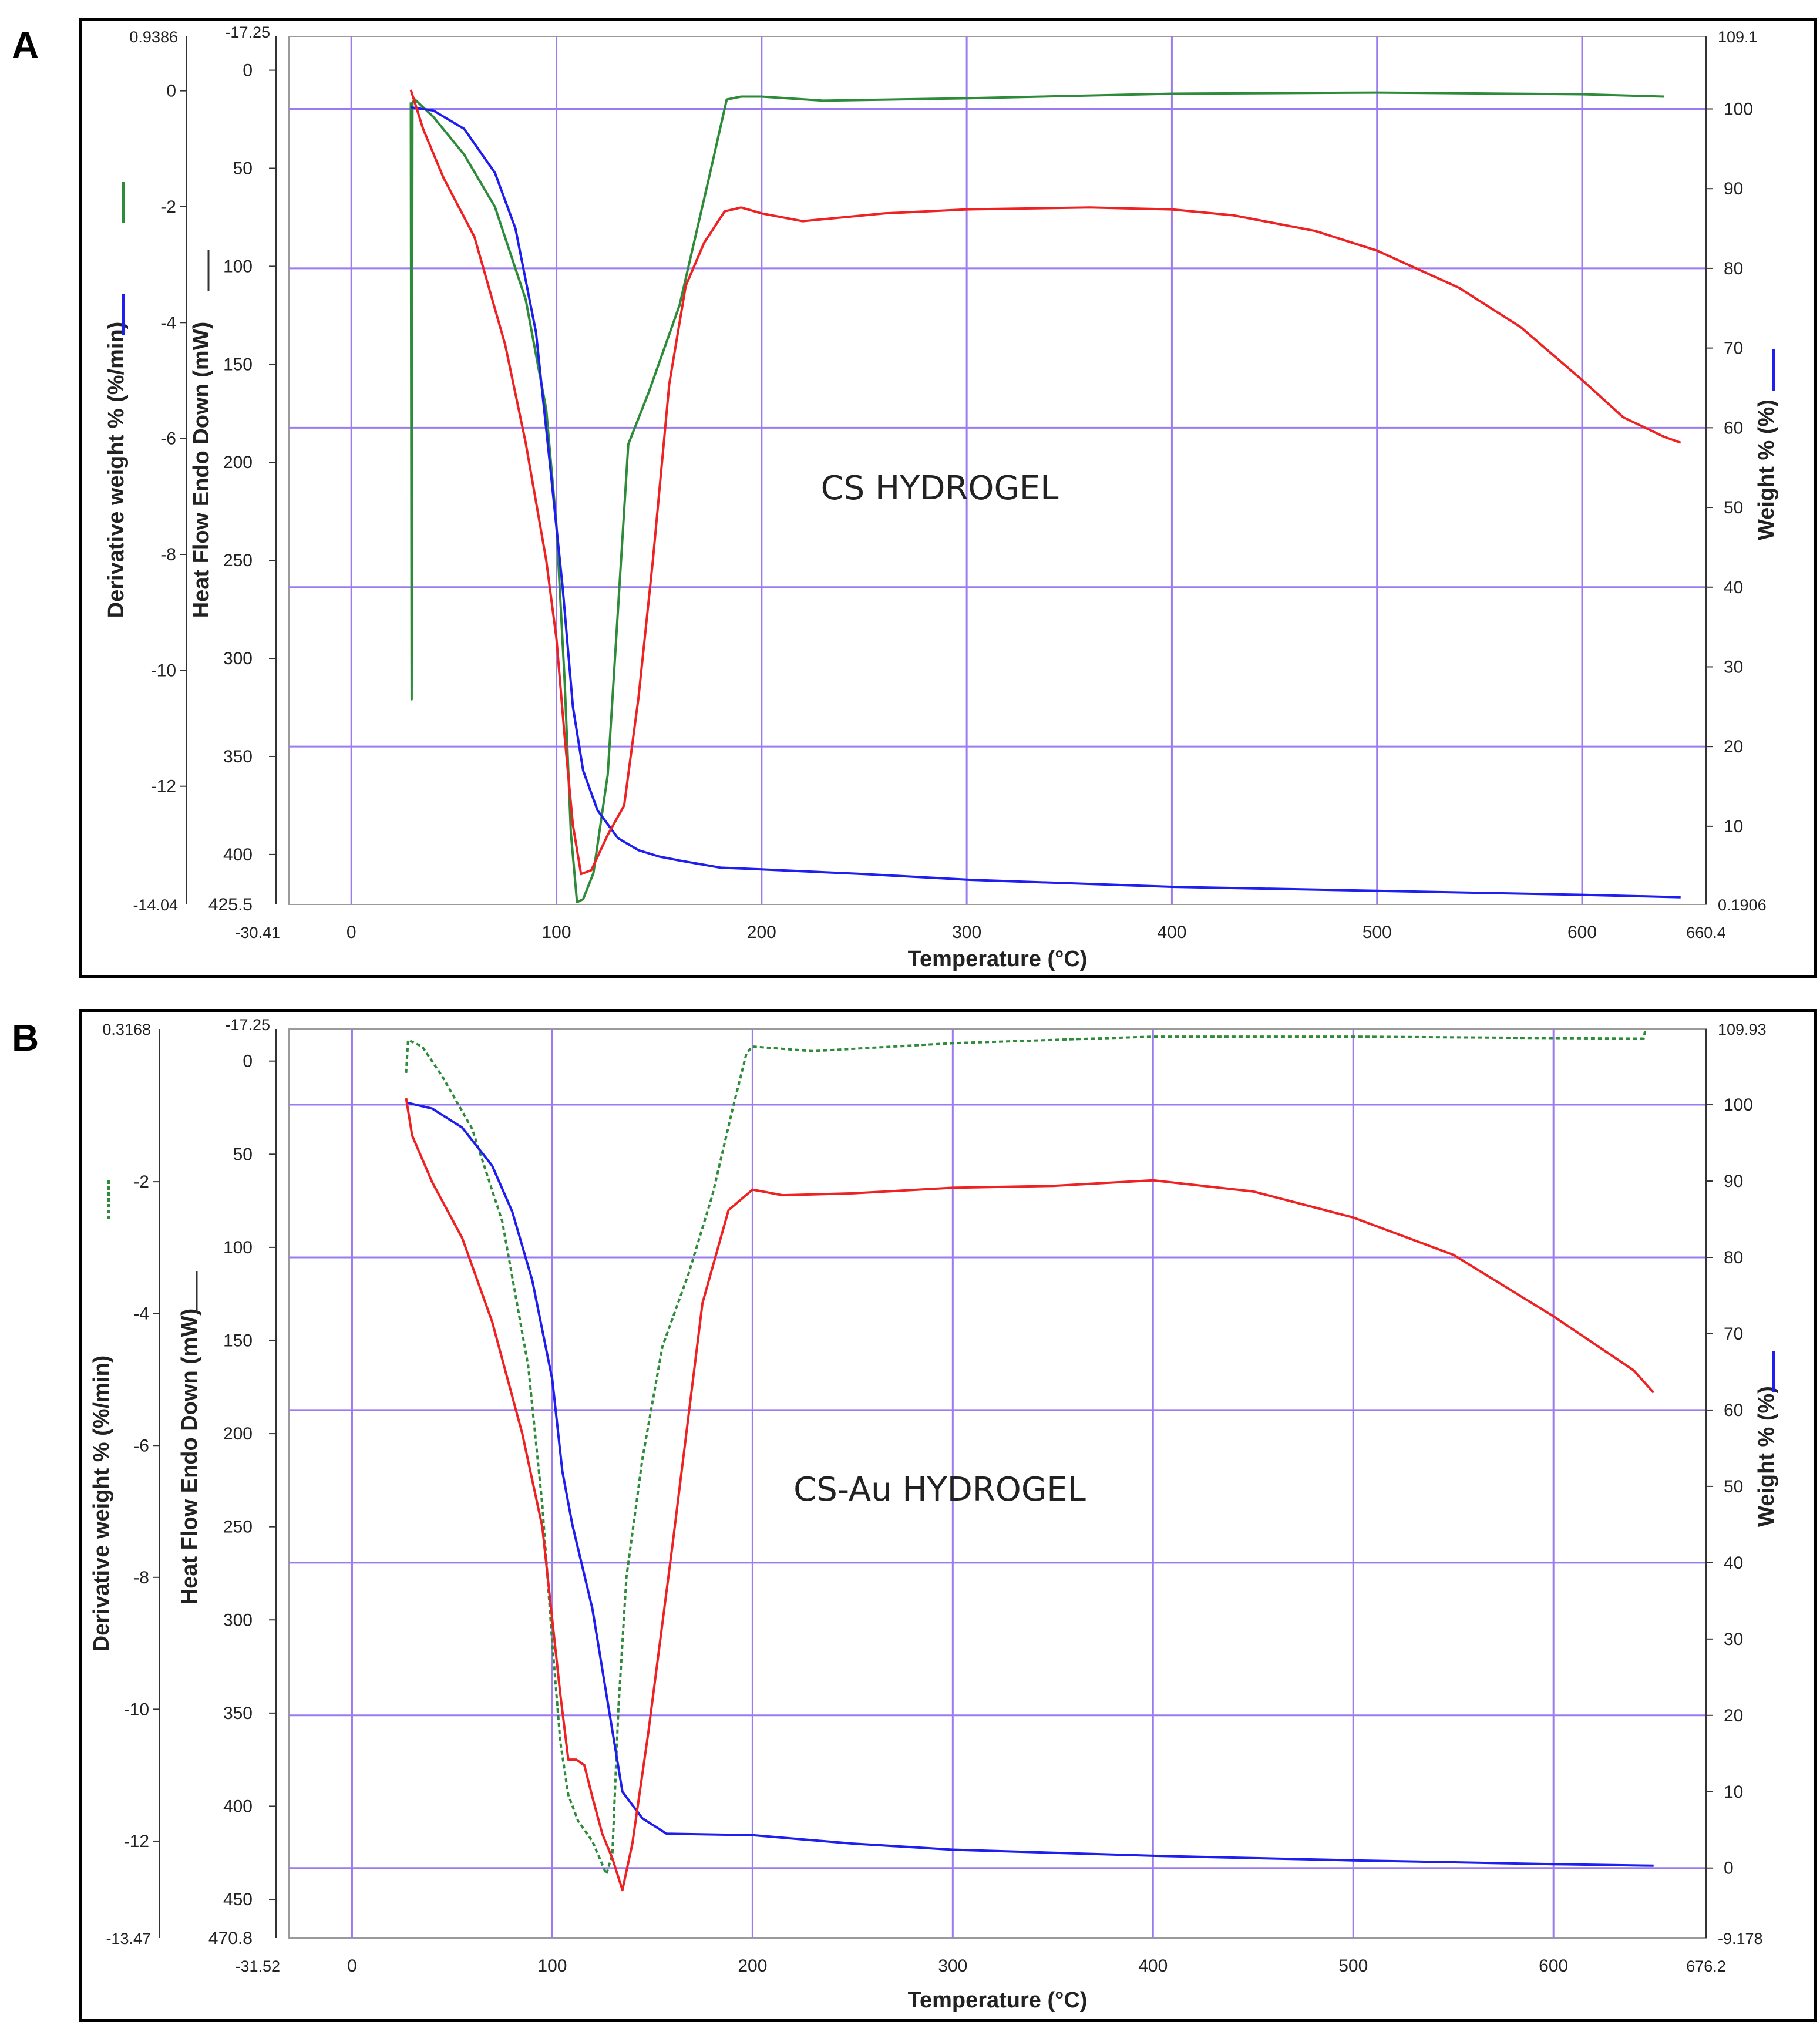 The width and height of the screenshot is (1820, 2025). I want to click on panel-a-heat-flow-tick-label: 50, so click(243, 168).